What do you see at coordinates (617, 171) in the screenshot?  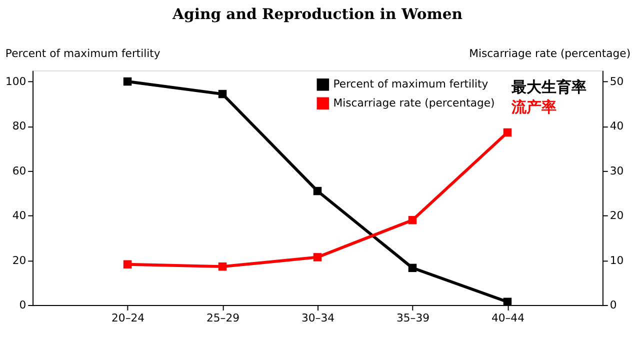 I see `y2-tick-label: 30` at bounding box center [617, 171].